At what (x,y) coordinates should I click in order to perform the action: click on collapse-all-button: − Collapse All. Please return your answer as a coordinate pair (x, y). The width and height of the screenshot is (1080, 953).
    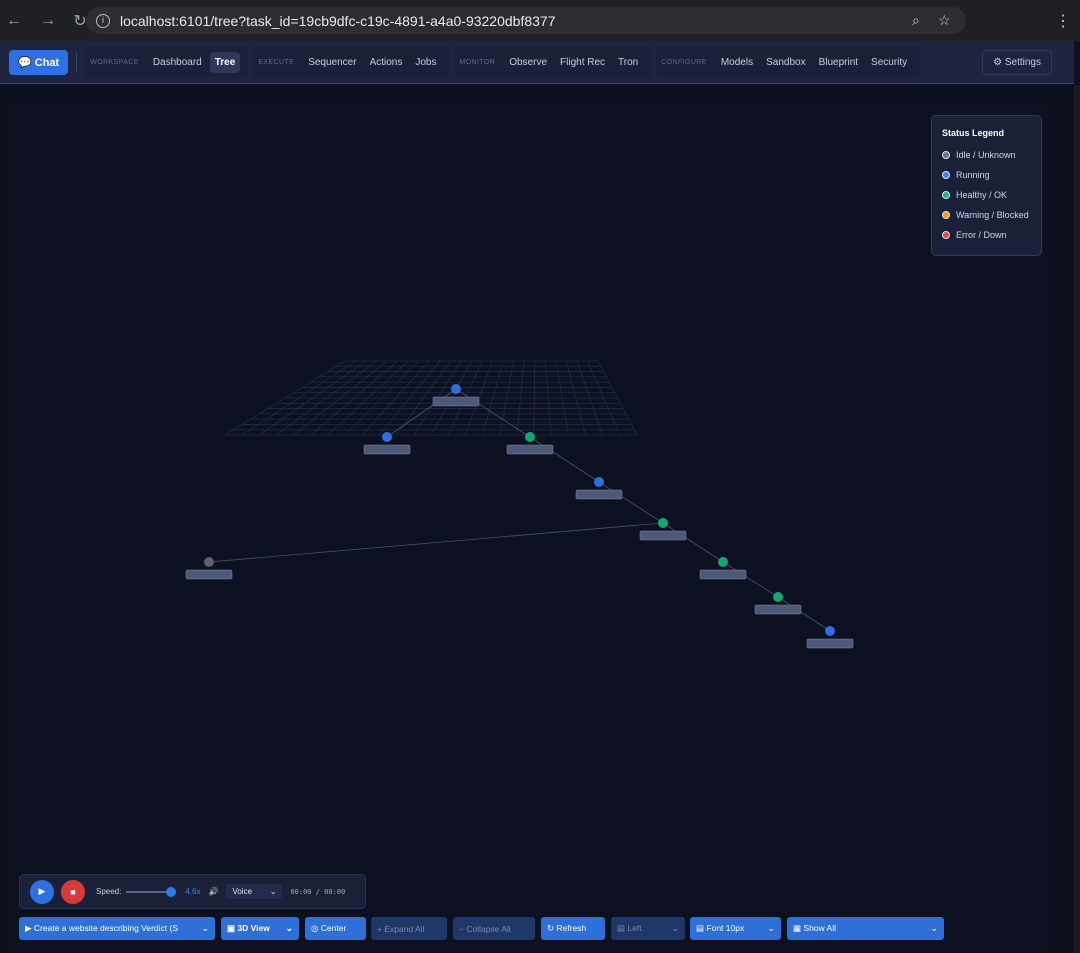
    Looking at the image, I should click on (494, 928).